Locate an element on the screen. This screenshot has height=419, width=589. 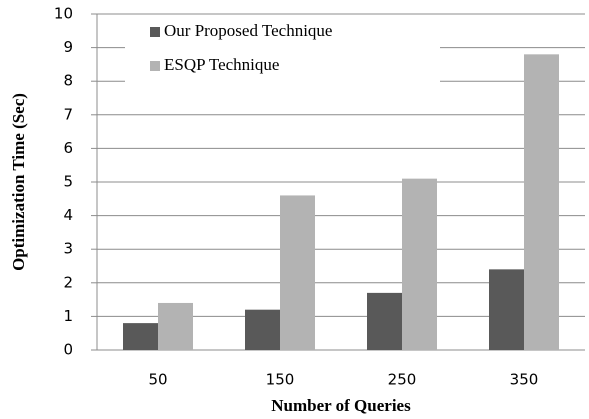
y-tick-label: 3 is located at coordinates (68, 249).